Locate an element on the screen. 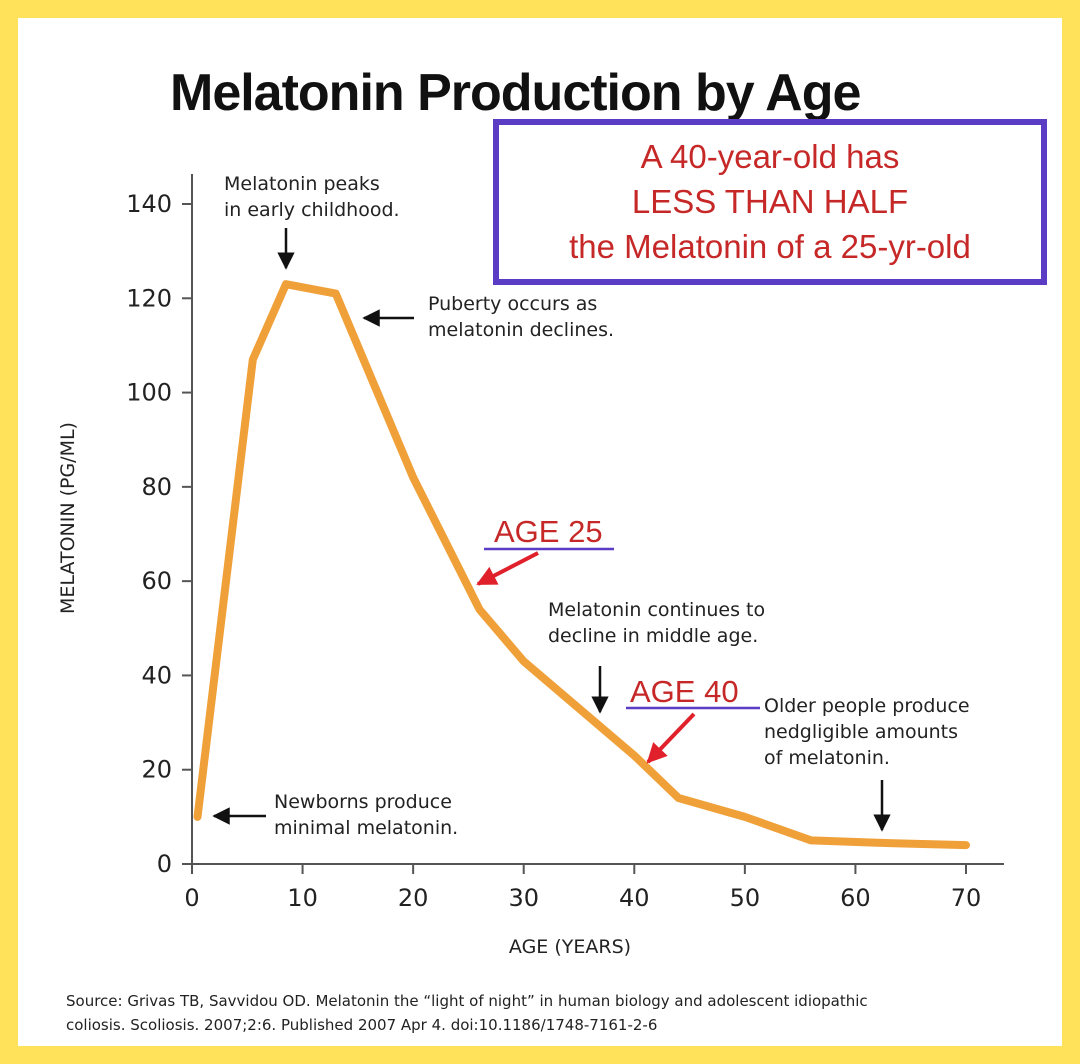  y-tick-label: 100 is located at coordinates (149, 393).